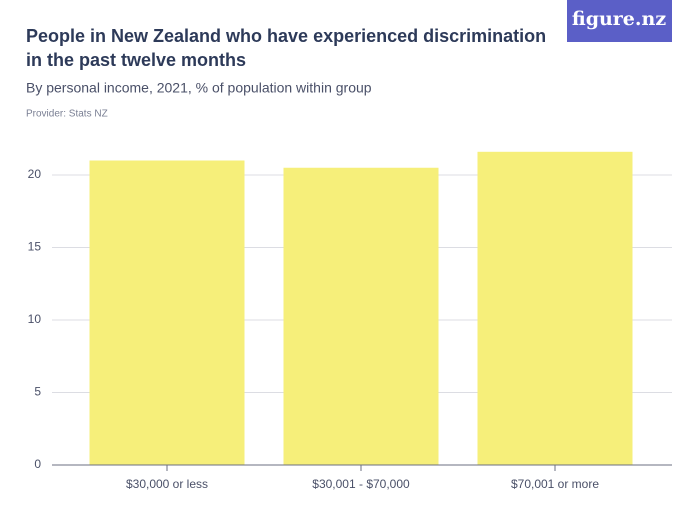 The image size is (700, 525). I want to click on logo: figure.nz, so click(619, 19).